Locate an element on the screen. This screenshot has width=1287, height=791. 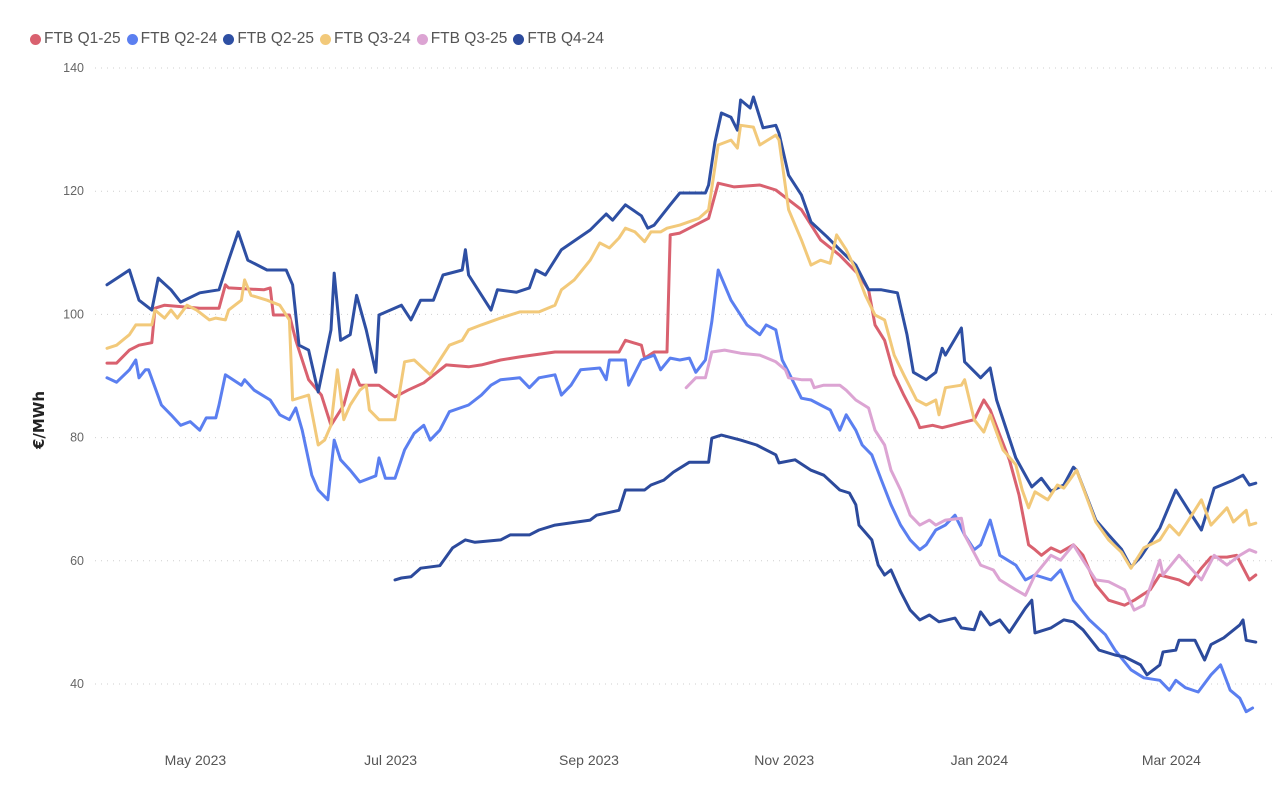
x-tick-label: Jan 2024 is located at coordinates (980, 760).